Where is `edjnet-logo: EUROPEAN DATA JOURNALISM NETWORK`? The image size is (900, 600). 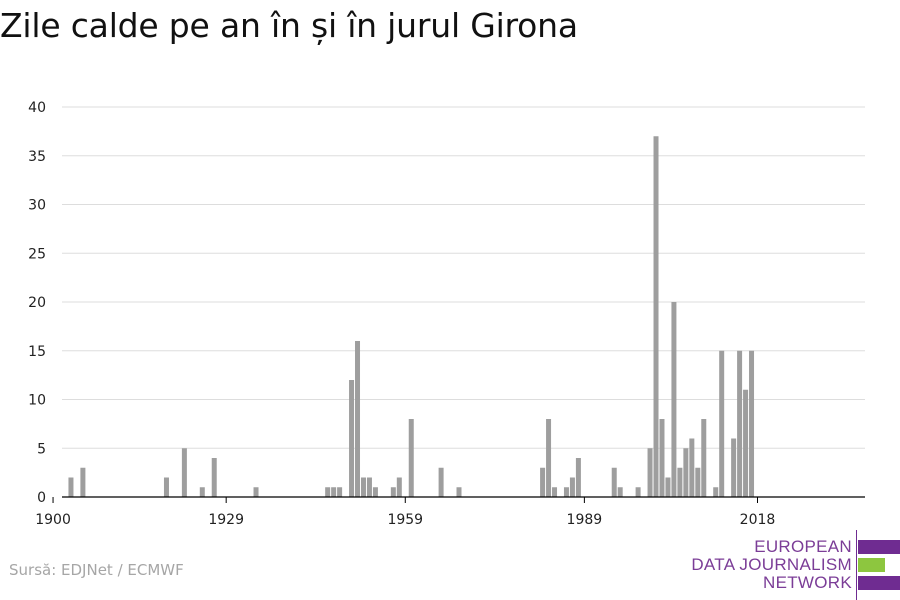
edjnet-logo: EUROPEAN DATA JOURNALISM NETWORK is located at coordinates (795, 565).